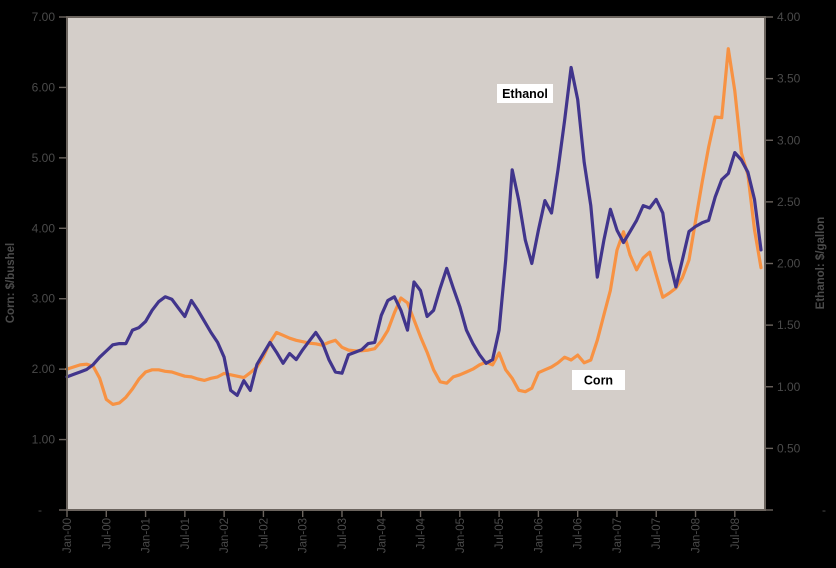 This screenshot has width=836, height=568. I want to click on y-axis-left-tick-label: 4.00, so click(44, 228).